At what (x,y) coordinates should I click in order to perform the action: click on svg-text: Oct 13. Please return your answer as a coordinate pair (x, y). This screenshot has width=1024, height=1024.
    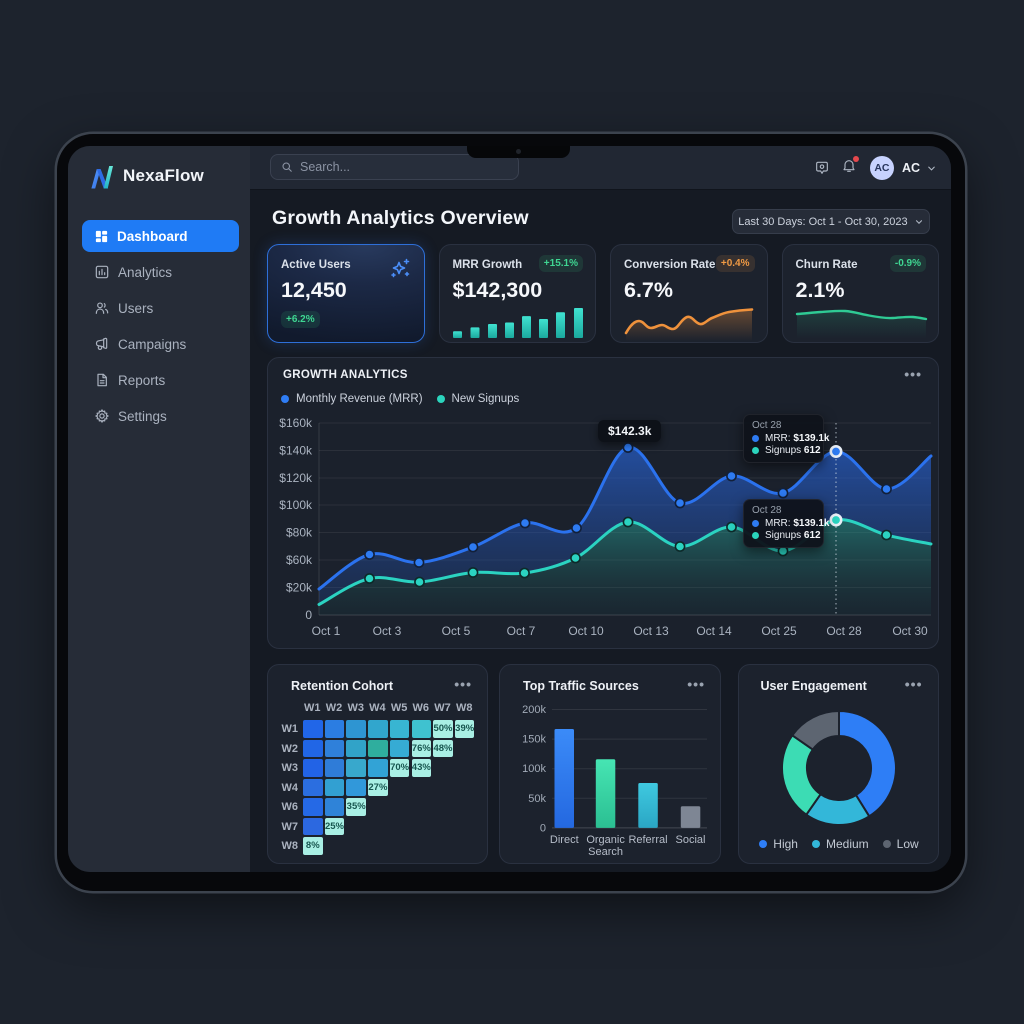
    Looking at the image, I should click on (651, 631).